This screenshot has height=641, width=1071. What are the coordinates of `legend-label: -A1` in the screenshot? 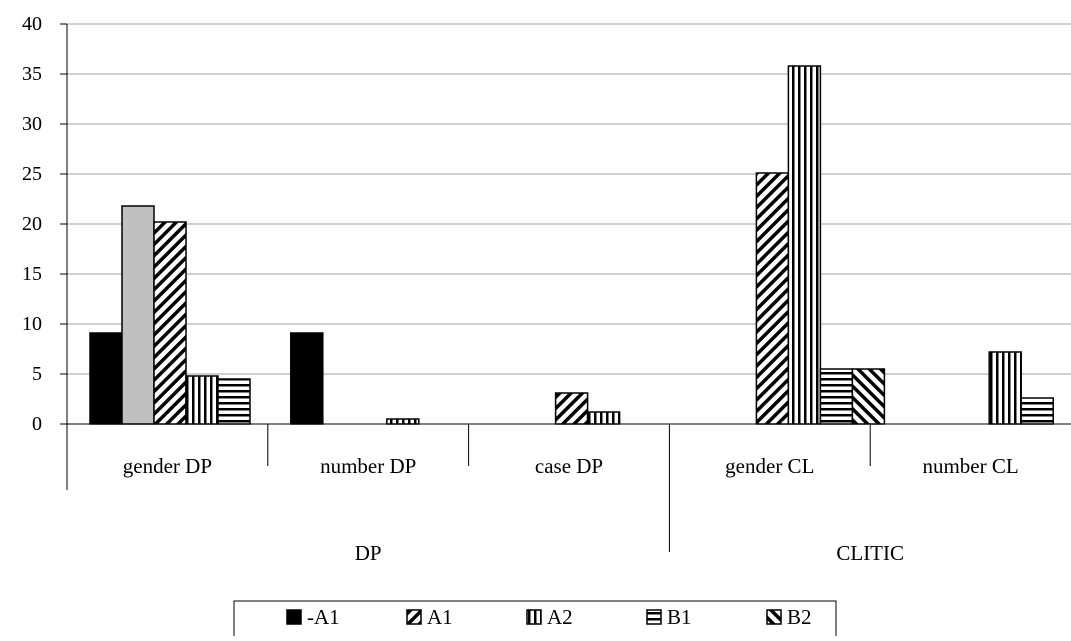 It's located at (323, 617).